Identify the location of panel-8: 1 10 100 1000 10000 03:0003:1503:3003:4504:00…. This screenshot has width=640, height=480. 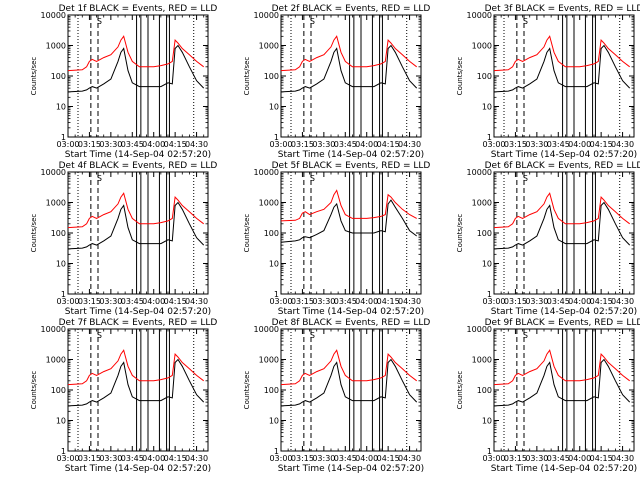
(336, 396).